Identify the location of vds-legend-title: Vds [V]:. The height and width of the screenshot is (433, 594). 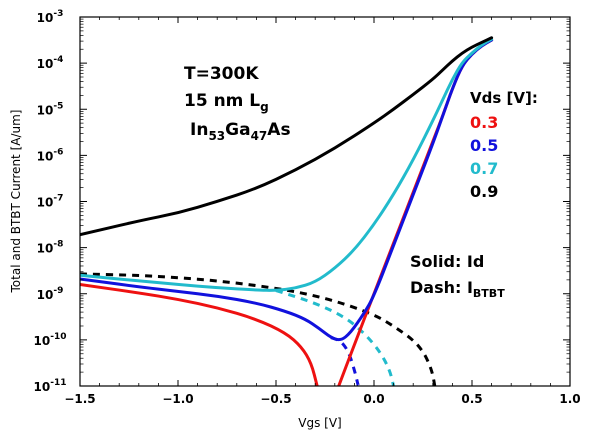
(504, 98).